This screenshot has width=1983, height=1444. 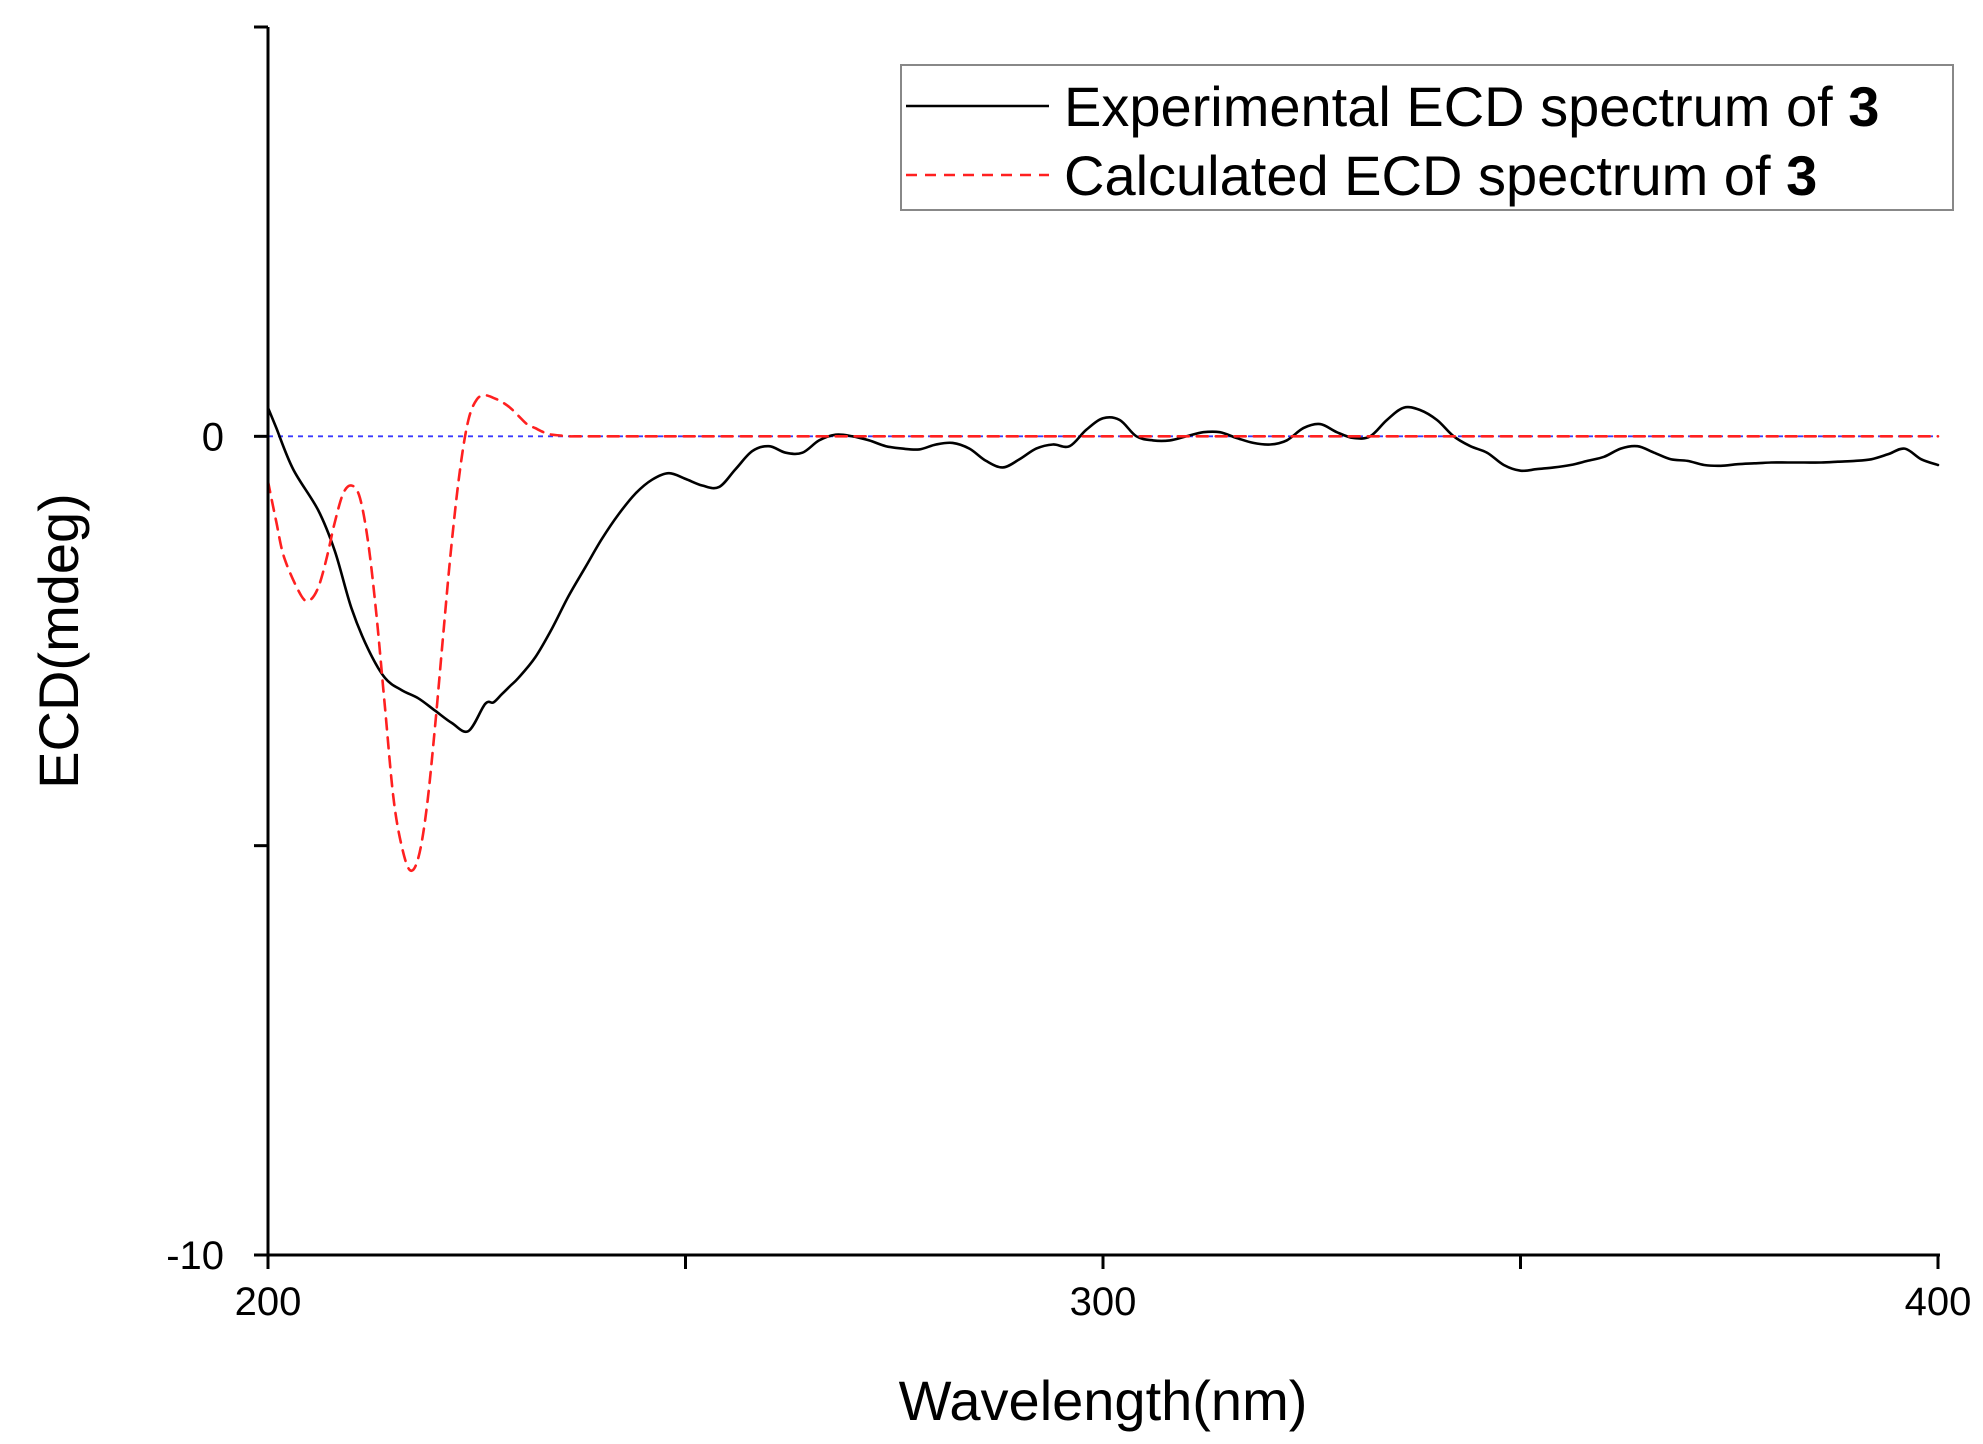 I want to click on legend-box, so click(x=1427, y=137).